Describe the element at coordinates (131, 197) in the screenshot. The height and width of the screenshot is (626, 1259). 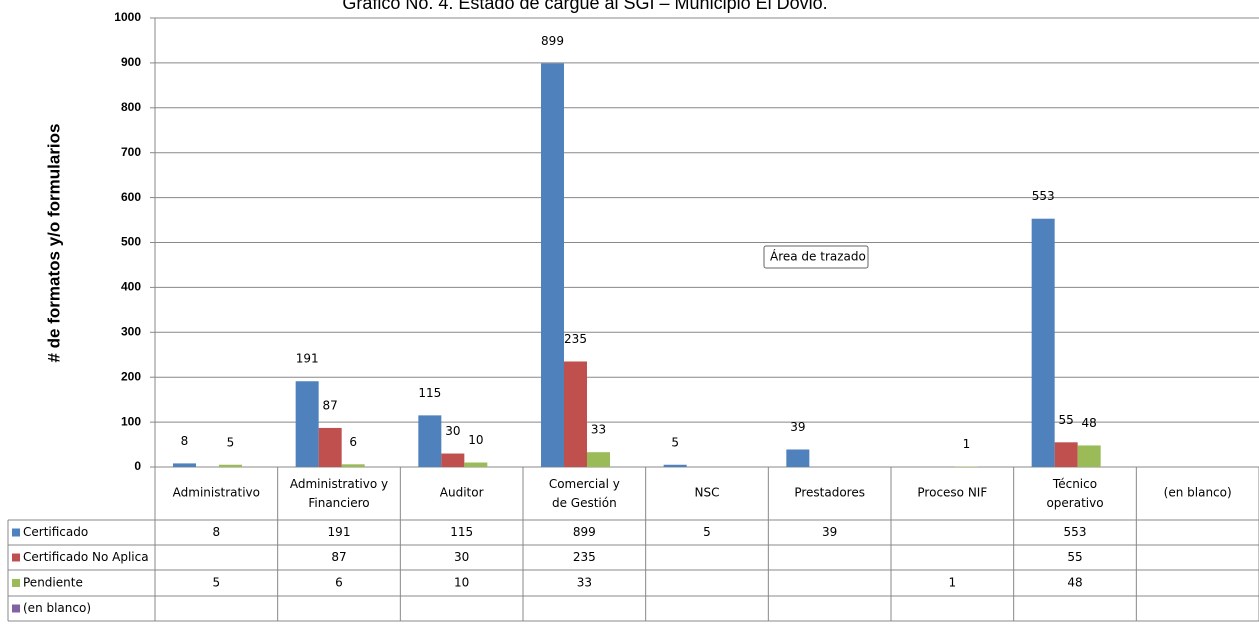
I see `y-tick-label: 600` at that location.